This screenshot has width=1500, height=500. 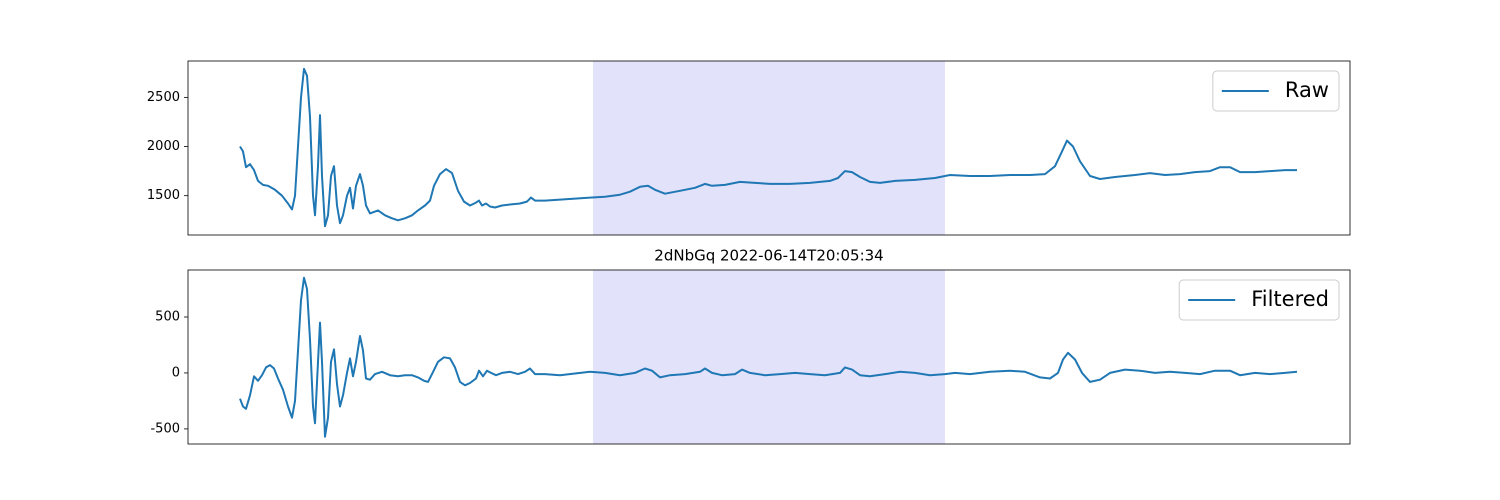 I want to click on y-tick-label: 1500, so click(x=163, y=195).